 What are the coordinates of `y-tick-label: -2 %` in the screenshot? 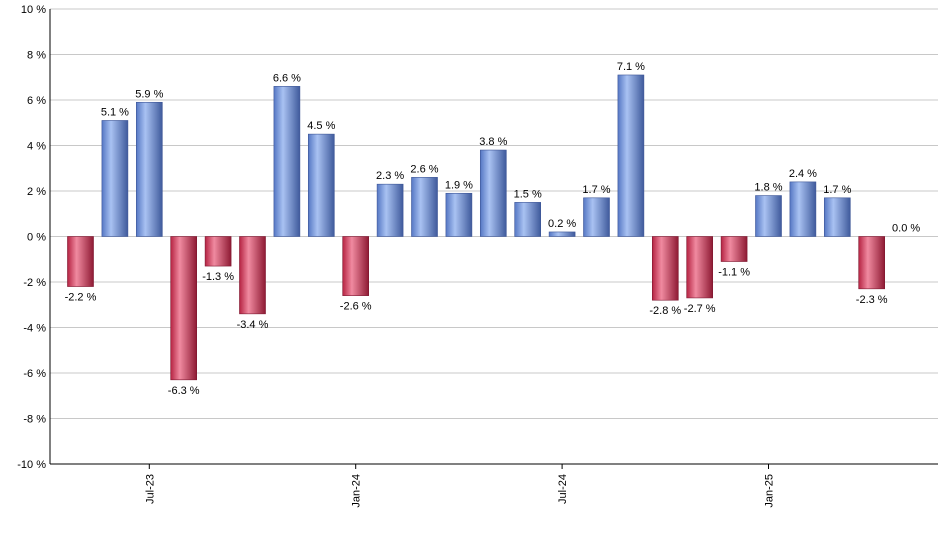 It's located at (34, 283).